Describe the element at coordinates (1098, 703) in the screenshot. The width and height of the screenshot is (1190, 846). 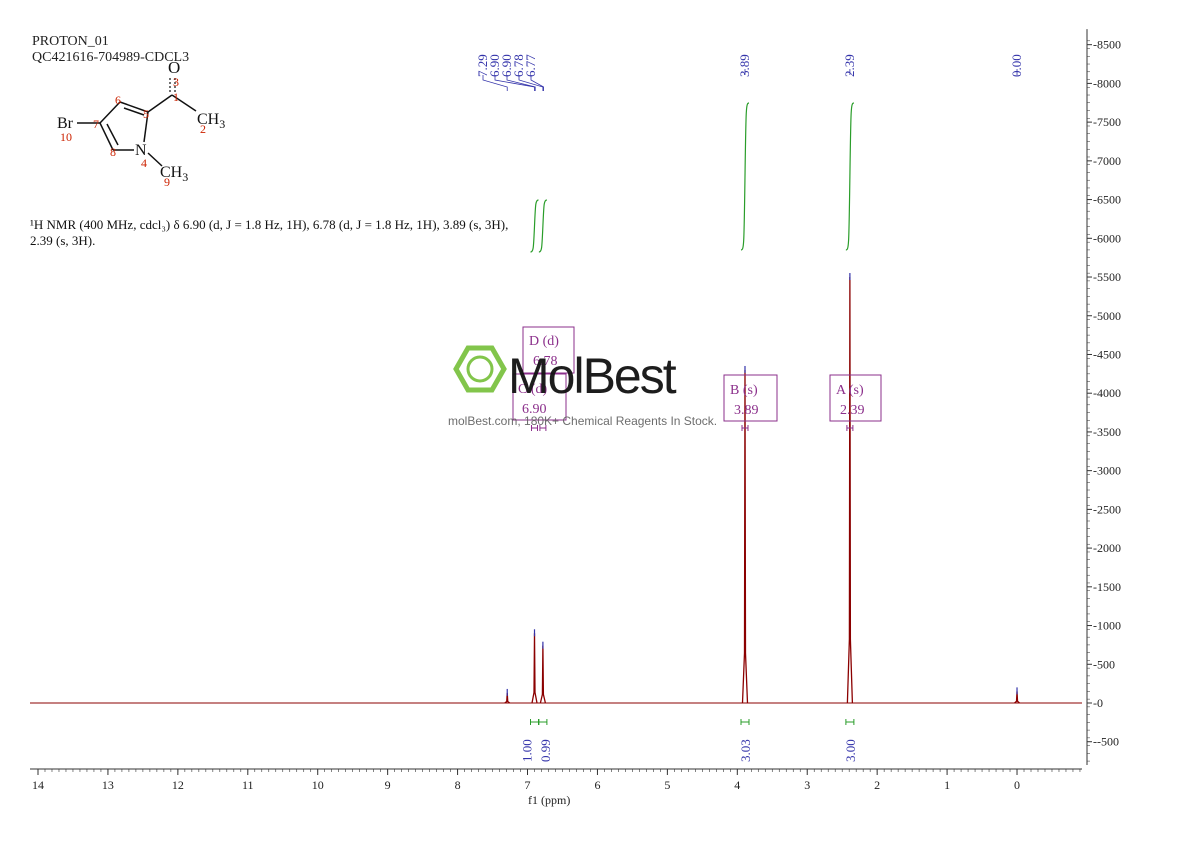
I see `y-tick-label: -0` at that location.